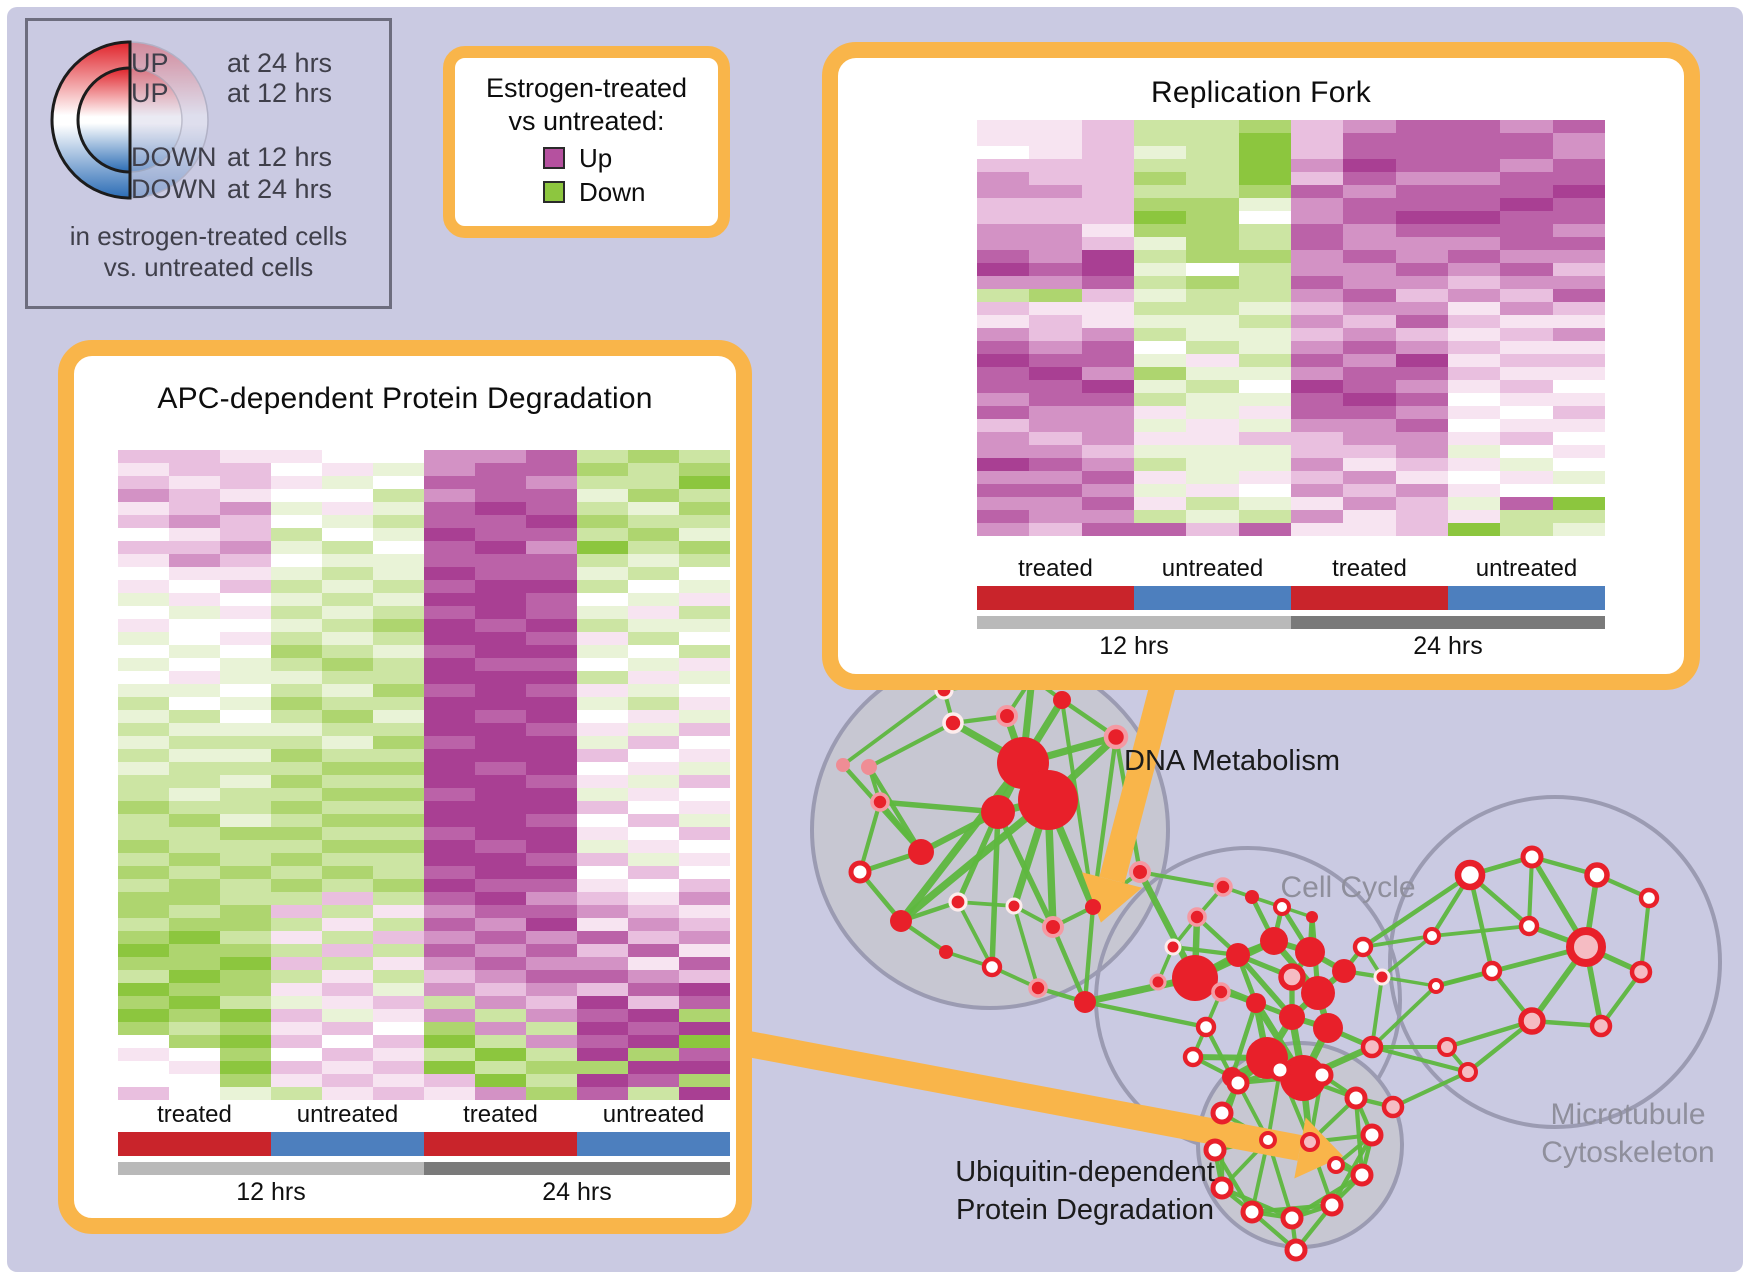 The image size is (1750, 1279). What do you see at coordinates (586, 142) in the screenshot?
I see `color-legend-box: Estrogen-treated vs untreated: Up Down` at bounding box center [586, 142].